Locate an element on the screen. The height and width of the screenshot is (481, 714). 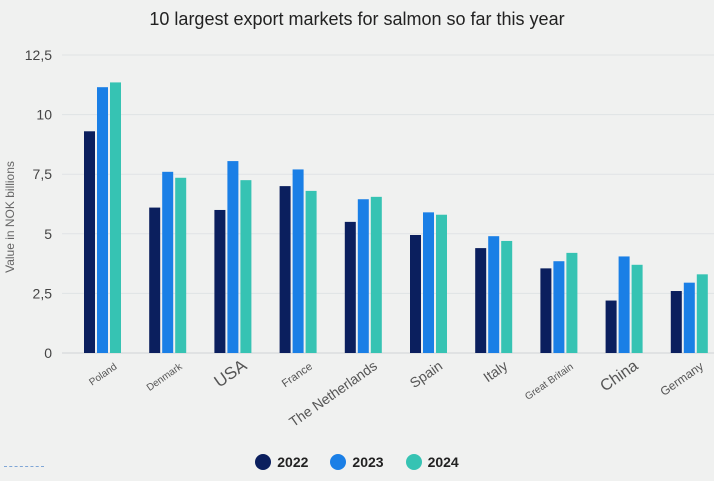
legend-label: 2024 is located at coordinates (443, 462).